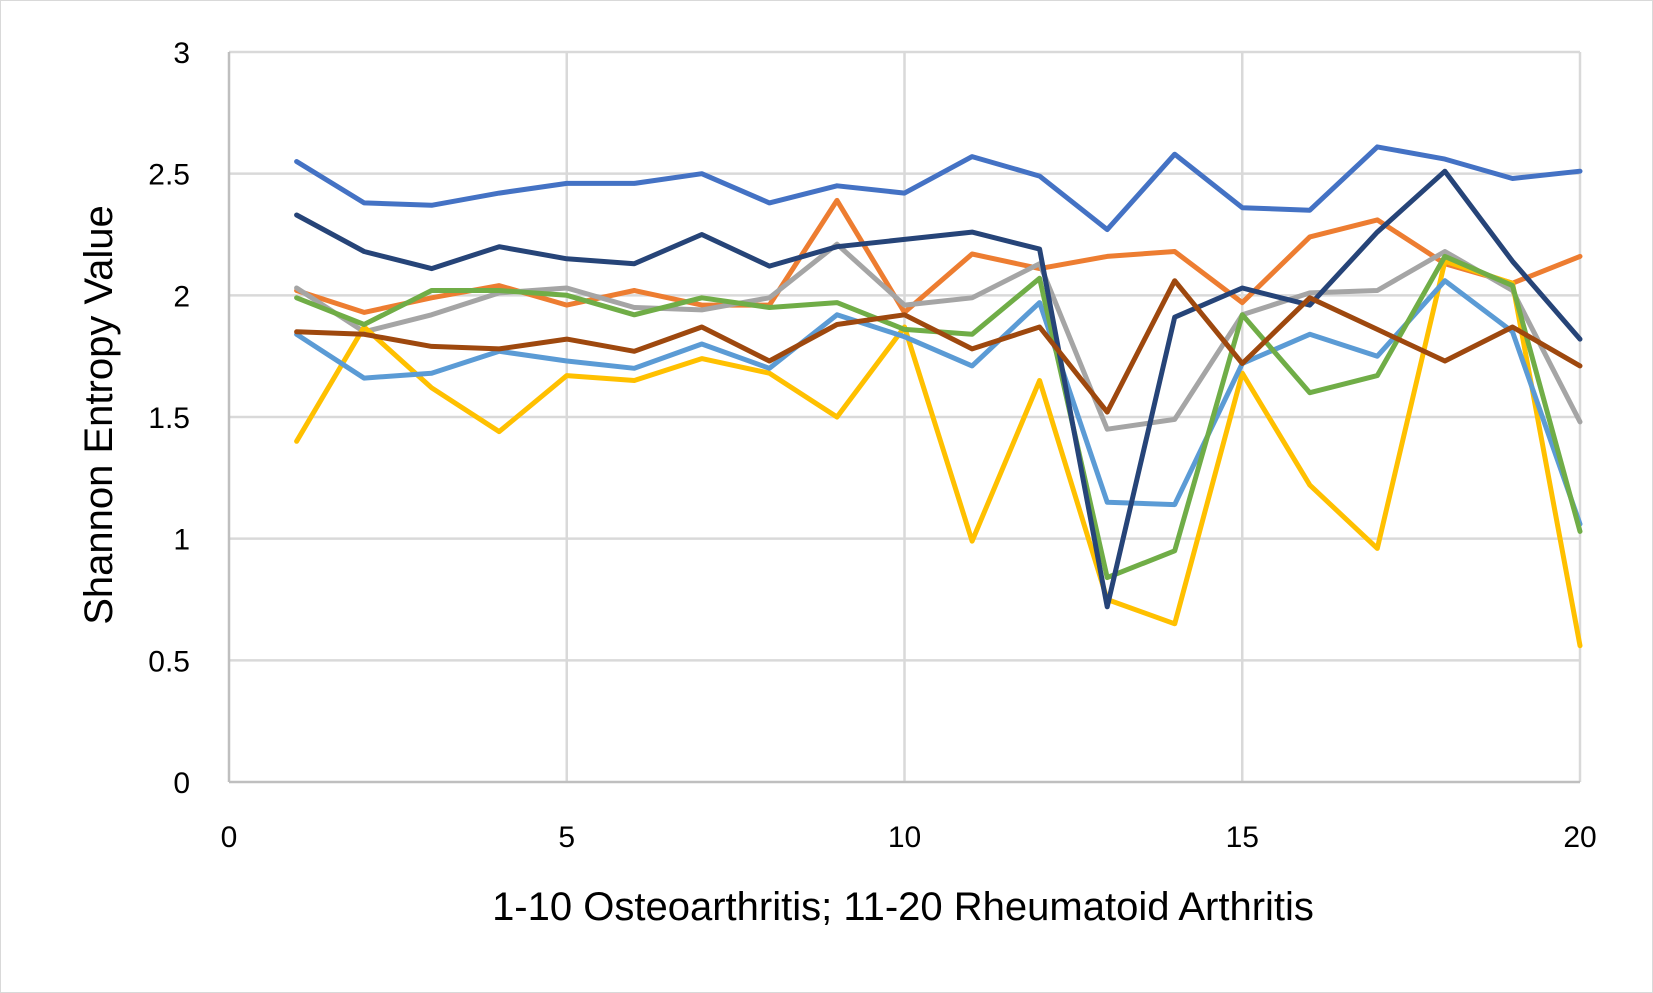 The height and width of the screenshot is (993, 1653). What do you see at coordinates (904, 837) in the screenshot?
I see `x-tick-label: 10` at bounding box center [904, 837].